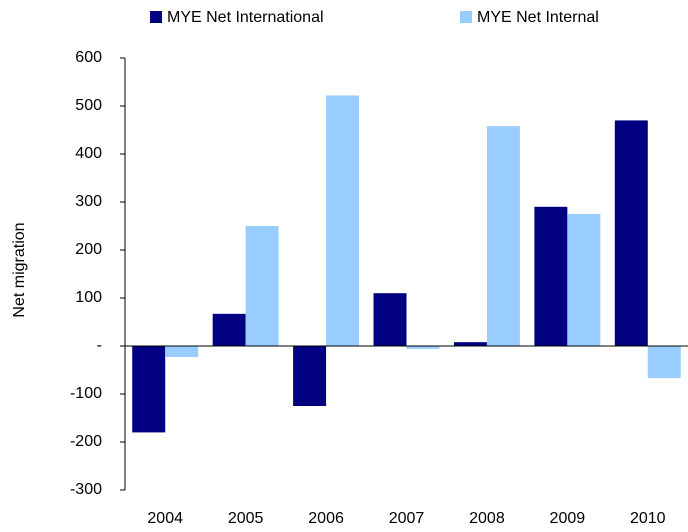 The height and width of the screenshot is (532, 688). I want to click on x-tick-label: 2006, so click(326, 518).